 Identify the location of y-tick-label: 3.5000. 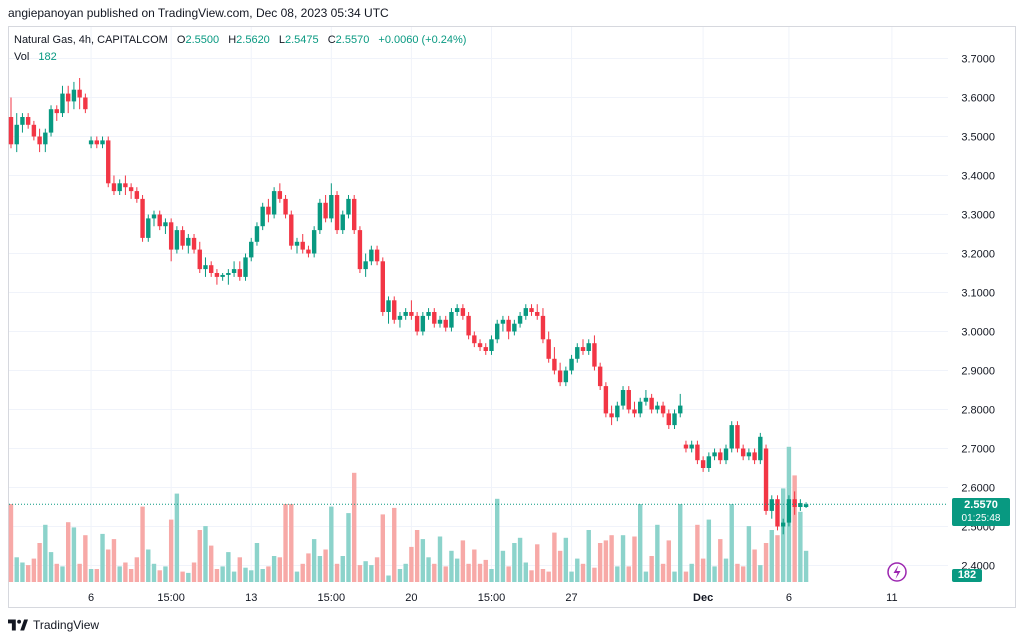
(978, 138).